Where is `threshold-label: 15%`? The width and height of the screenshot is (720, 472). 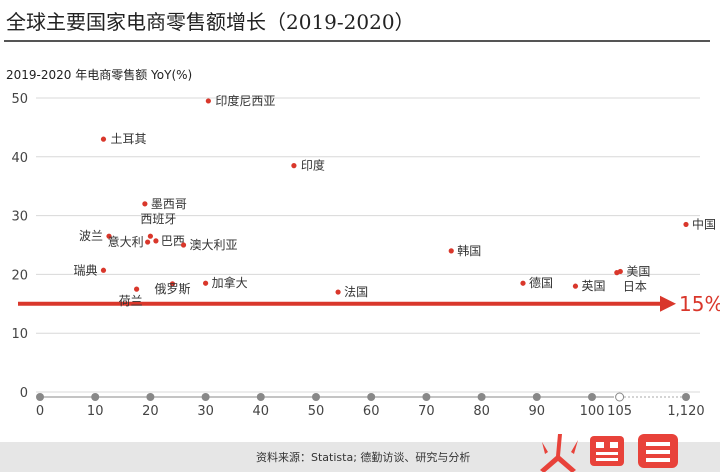 threshold-label: 15% is located at coordinates (699, 304).